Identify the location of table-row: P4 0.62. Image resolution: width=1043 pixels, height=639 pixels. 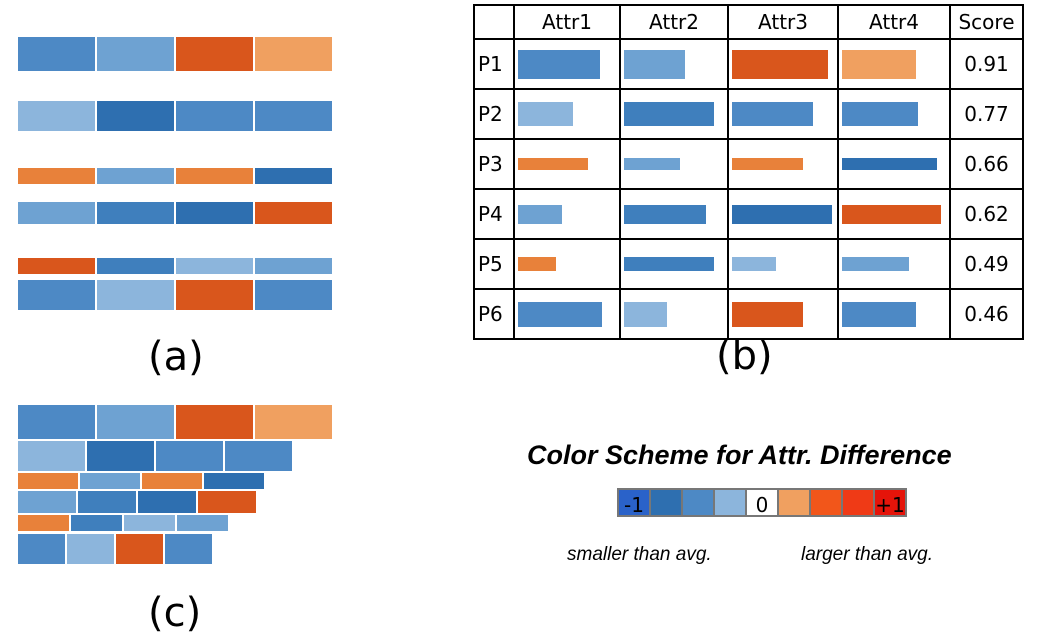
(748, 214).